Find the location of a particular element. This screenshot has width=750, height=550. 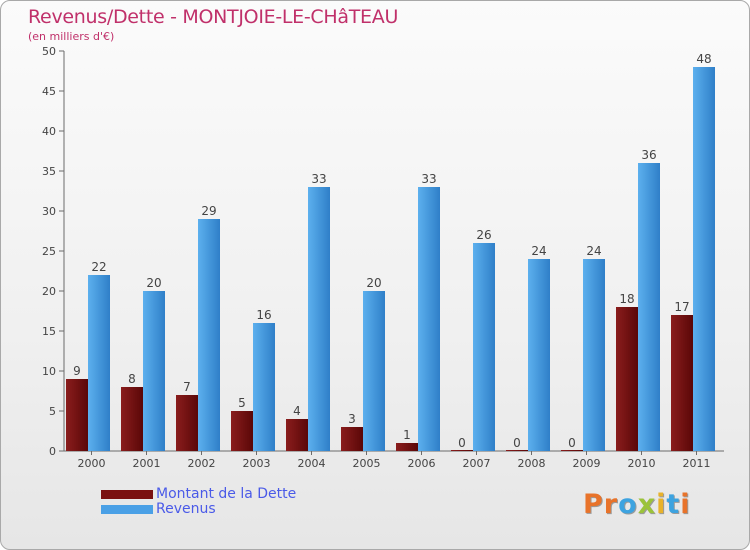

y-tick-label: 40 is located at coordinates (49, 131).